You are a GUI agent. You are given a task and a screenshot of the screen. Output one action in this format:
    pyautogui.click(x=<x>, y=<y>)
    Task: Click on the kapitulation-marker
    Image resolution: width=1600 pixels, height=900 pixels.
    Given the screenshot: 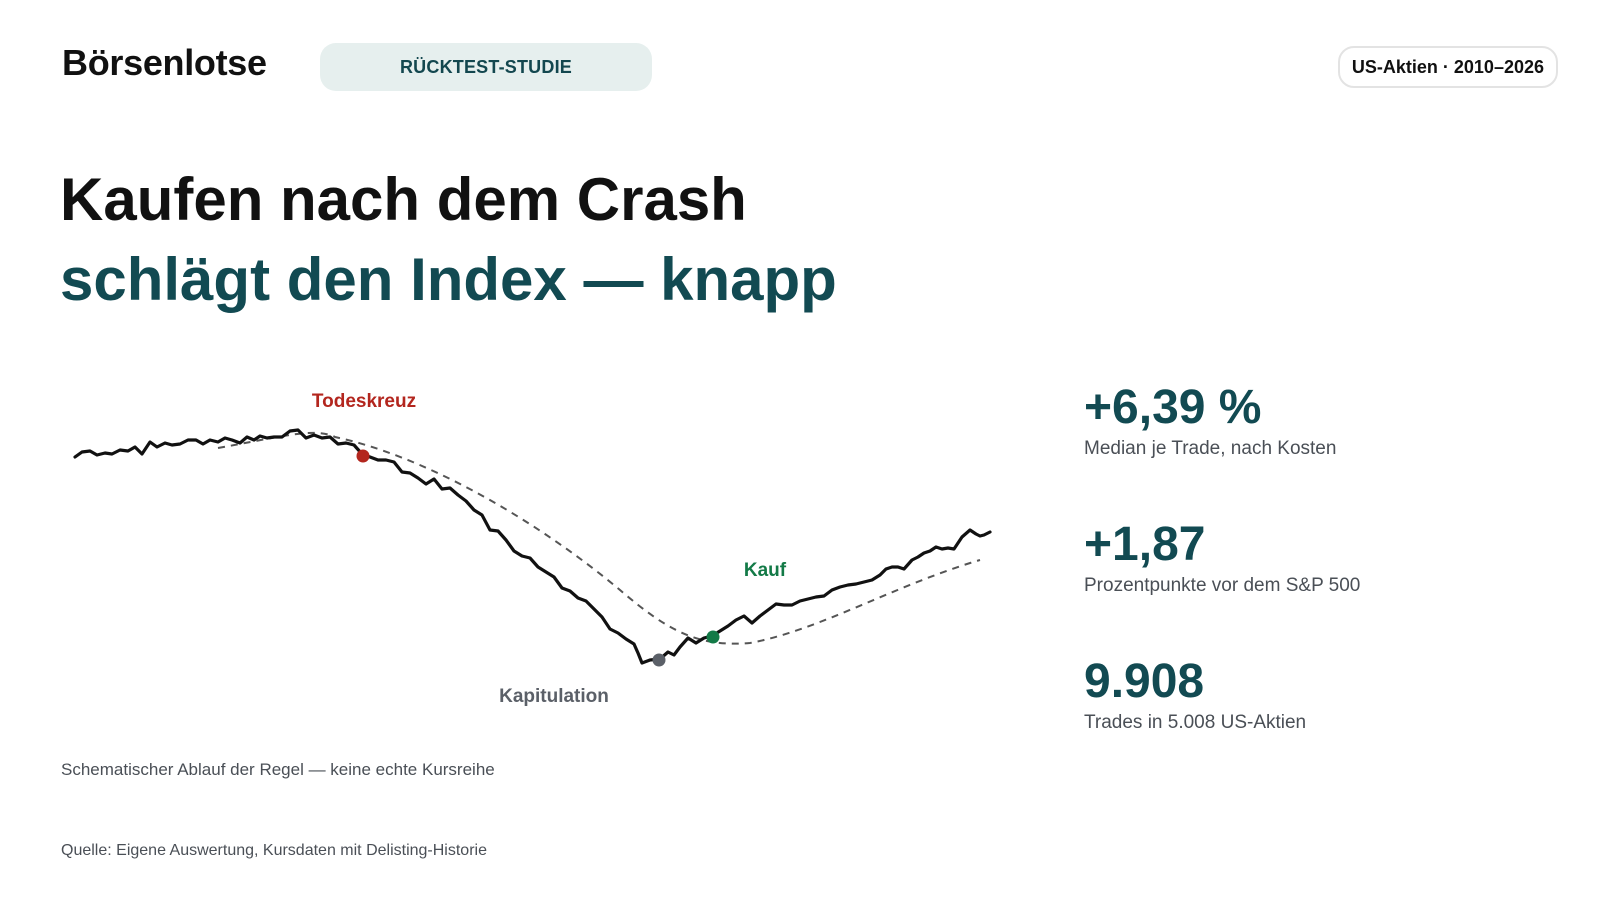 What is the action you would take?
    pyautogui.click(x=659, y=660)
    